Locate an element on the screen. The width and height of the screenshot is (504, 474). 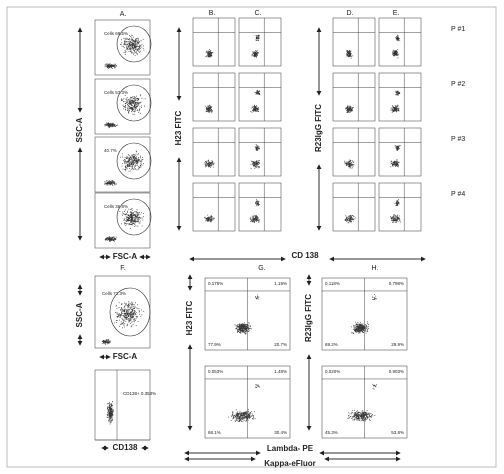
column-label: F. is located at coordinates (123, 268).